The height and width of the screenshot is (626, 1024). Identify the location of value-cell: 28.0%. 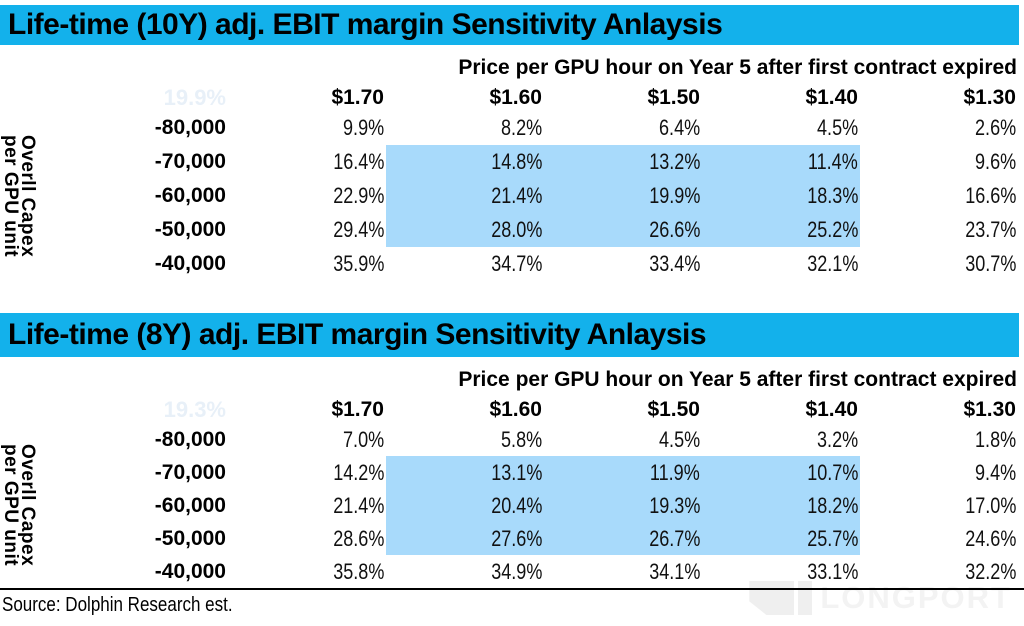
(465, 230).